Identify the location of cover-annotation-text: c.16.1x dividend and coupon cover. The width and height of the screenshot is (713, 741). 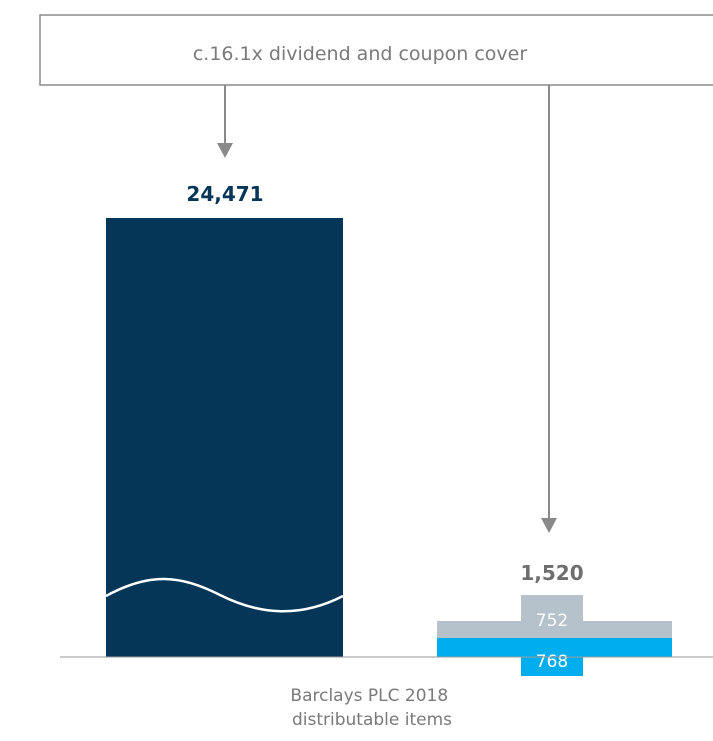
(360, 54).